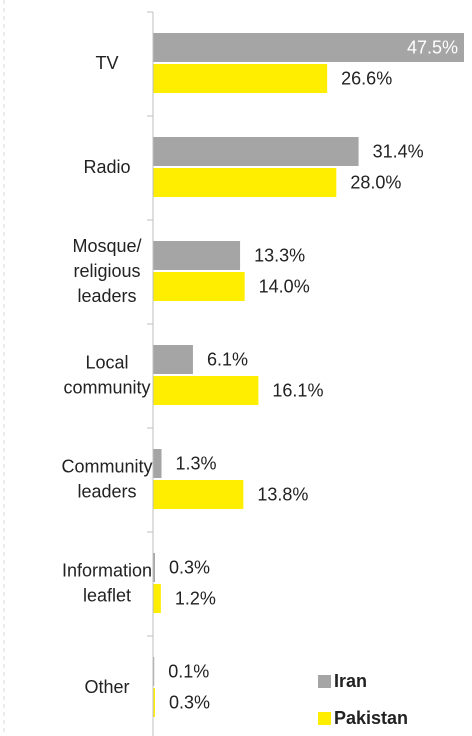  Describe the element at coordinates (106, 687) in the screenshot. I see `category-label: Other` at that location.